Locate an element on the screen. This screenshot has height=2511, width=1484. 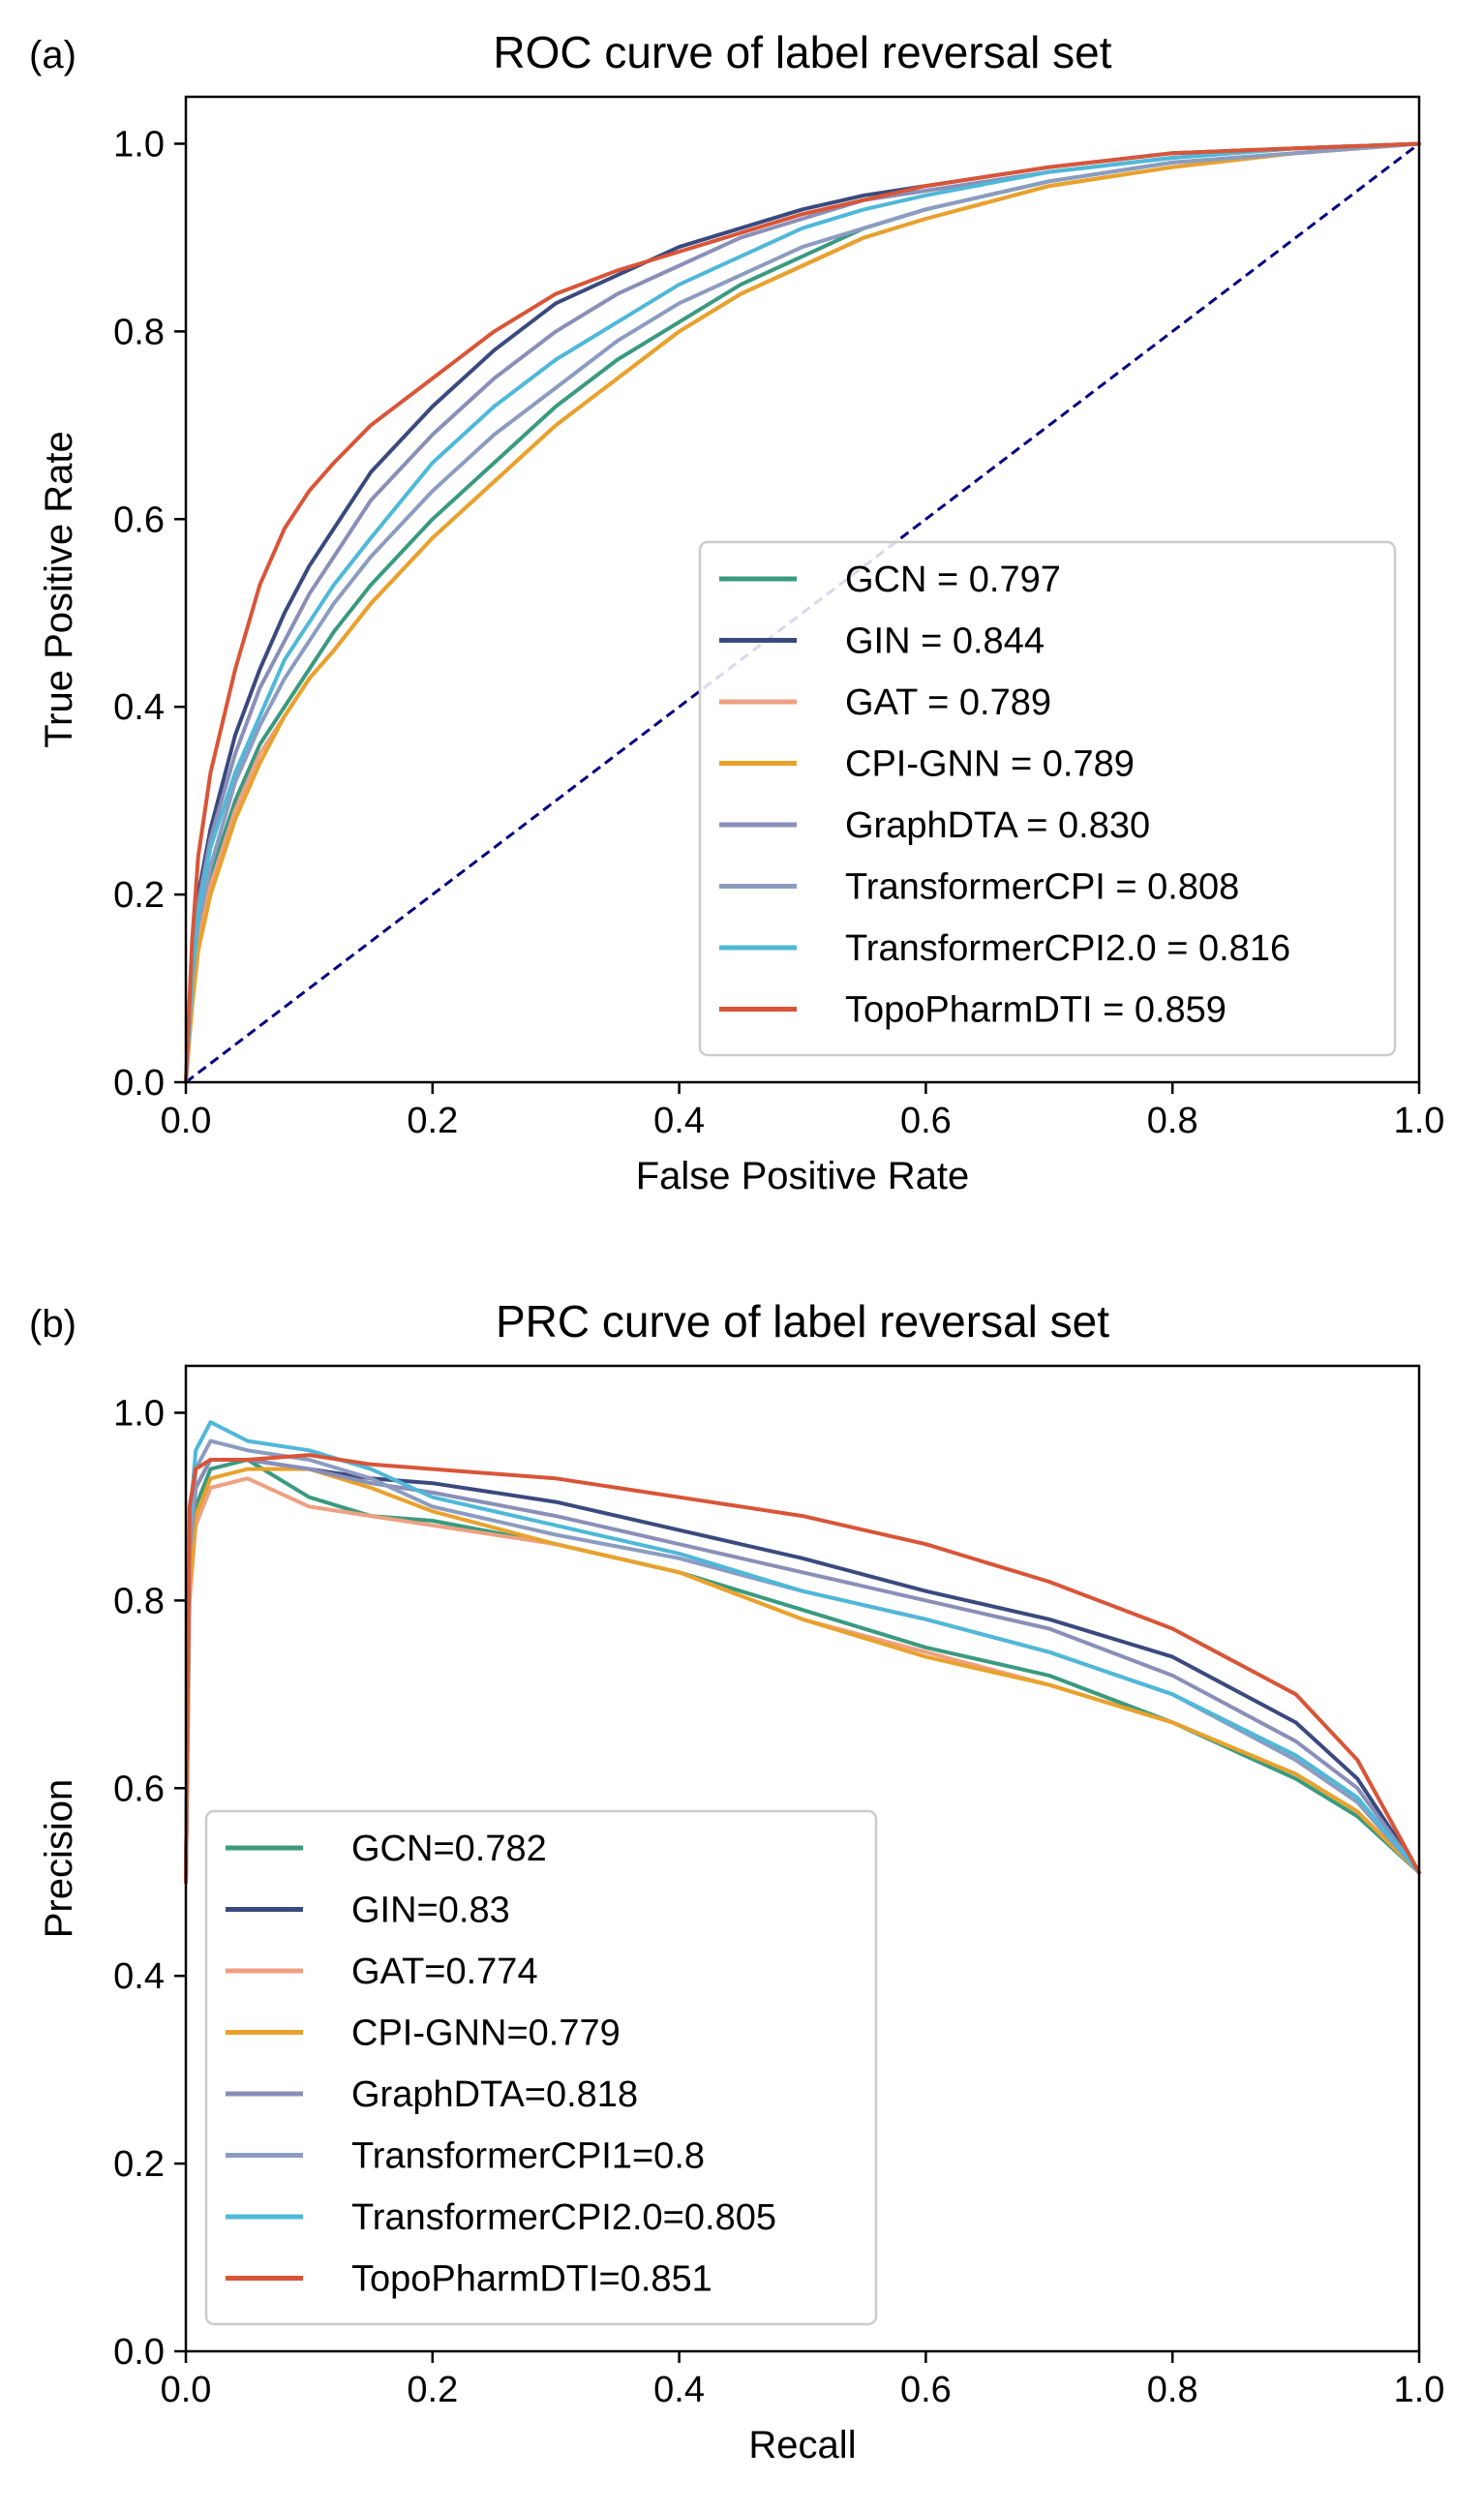
chart-title: ROC curve of label reversal set is located at coordinates (802, 52).